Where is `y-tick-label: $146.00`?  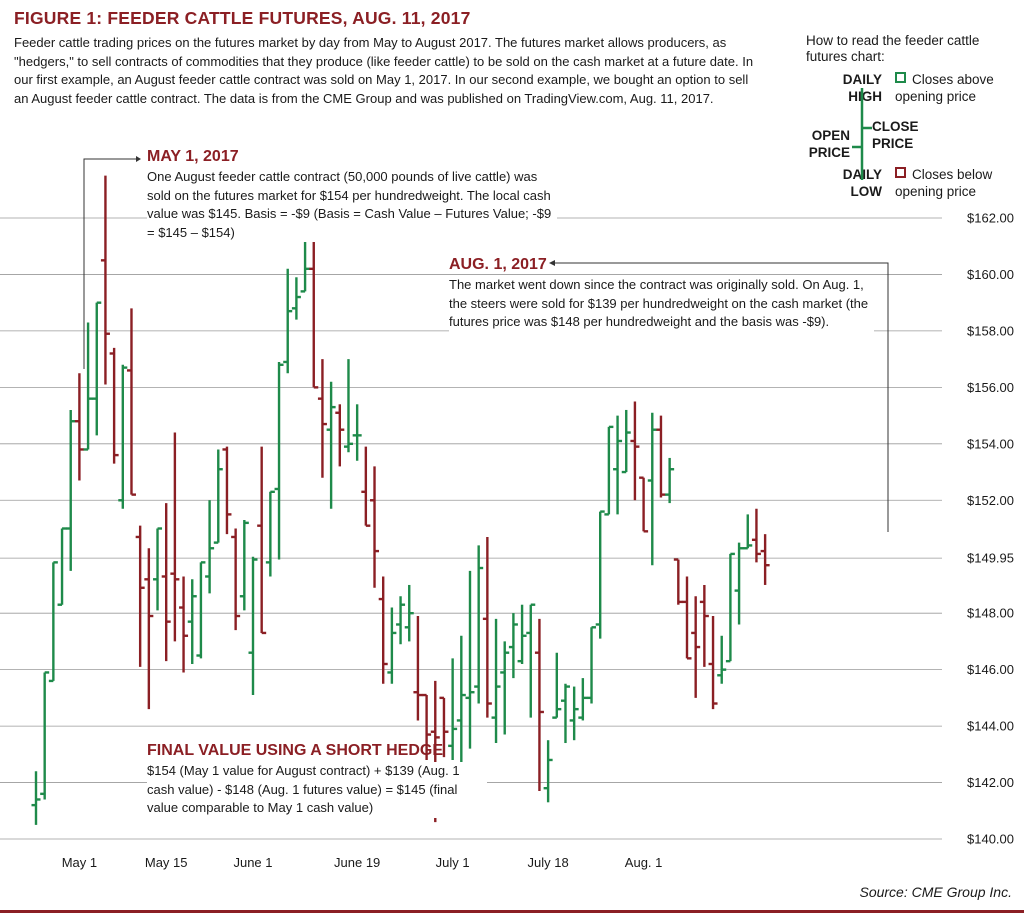 y-tick-label: $146.00 is located at coordinates (990, 669).